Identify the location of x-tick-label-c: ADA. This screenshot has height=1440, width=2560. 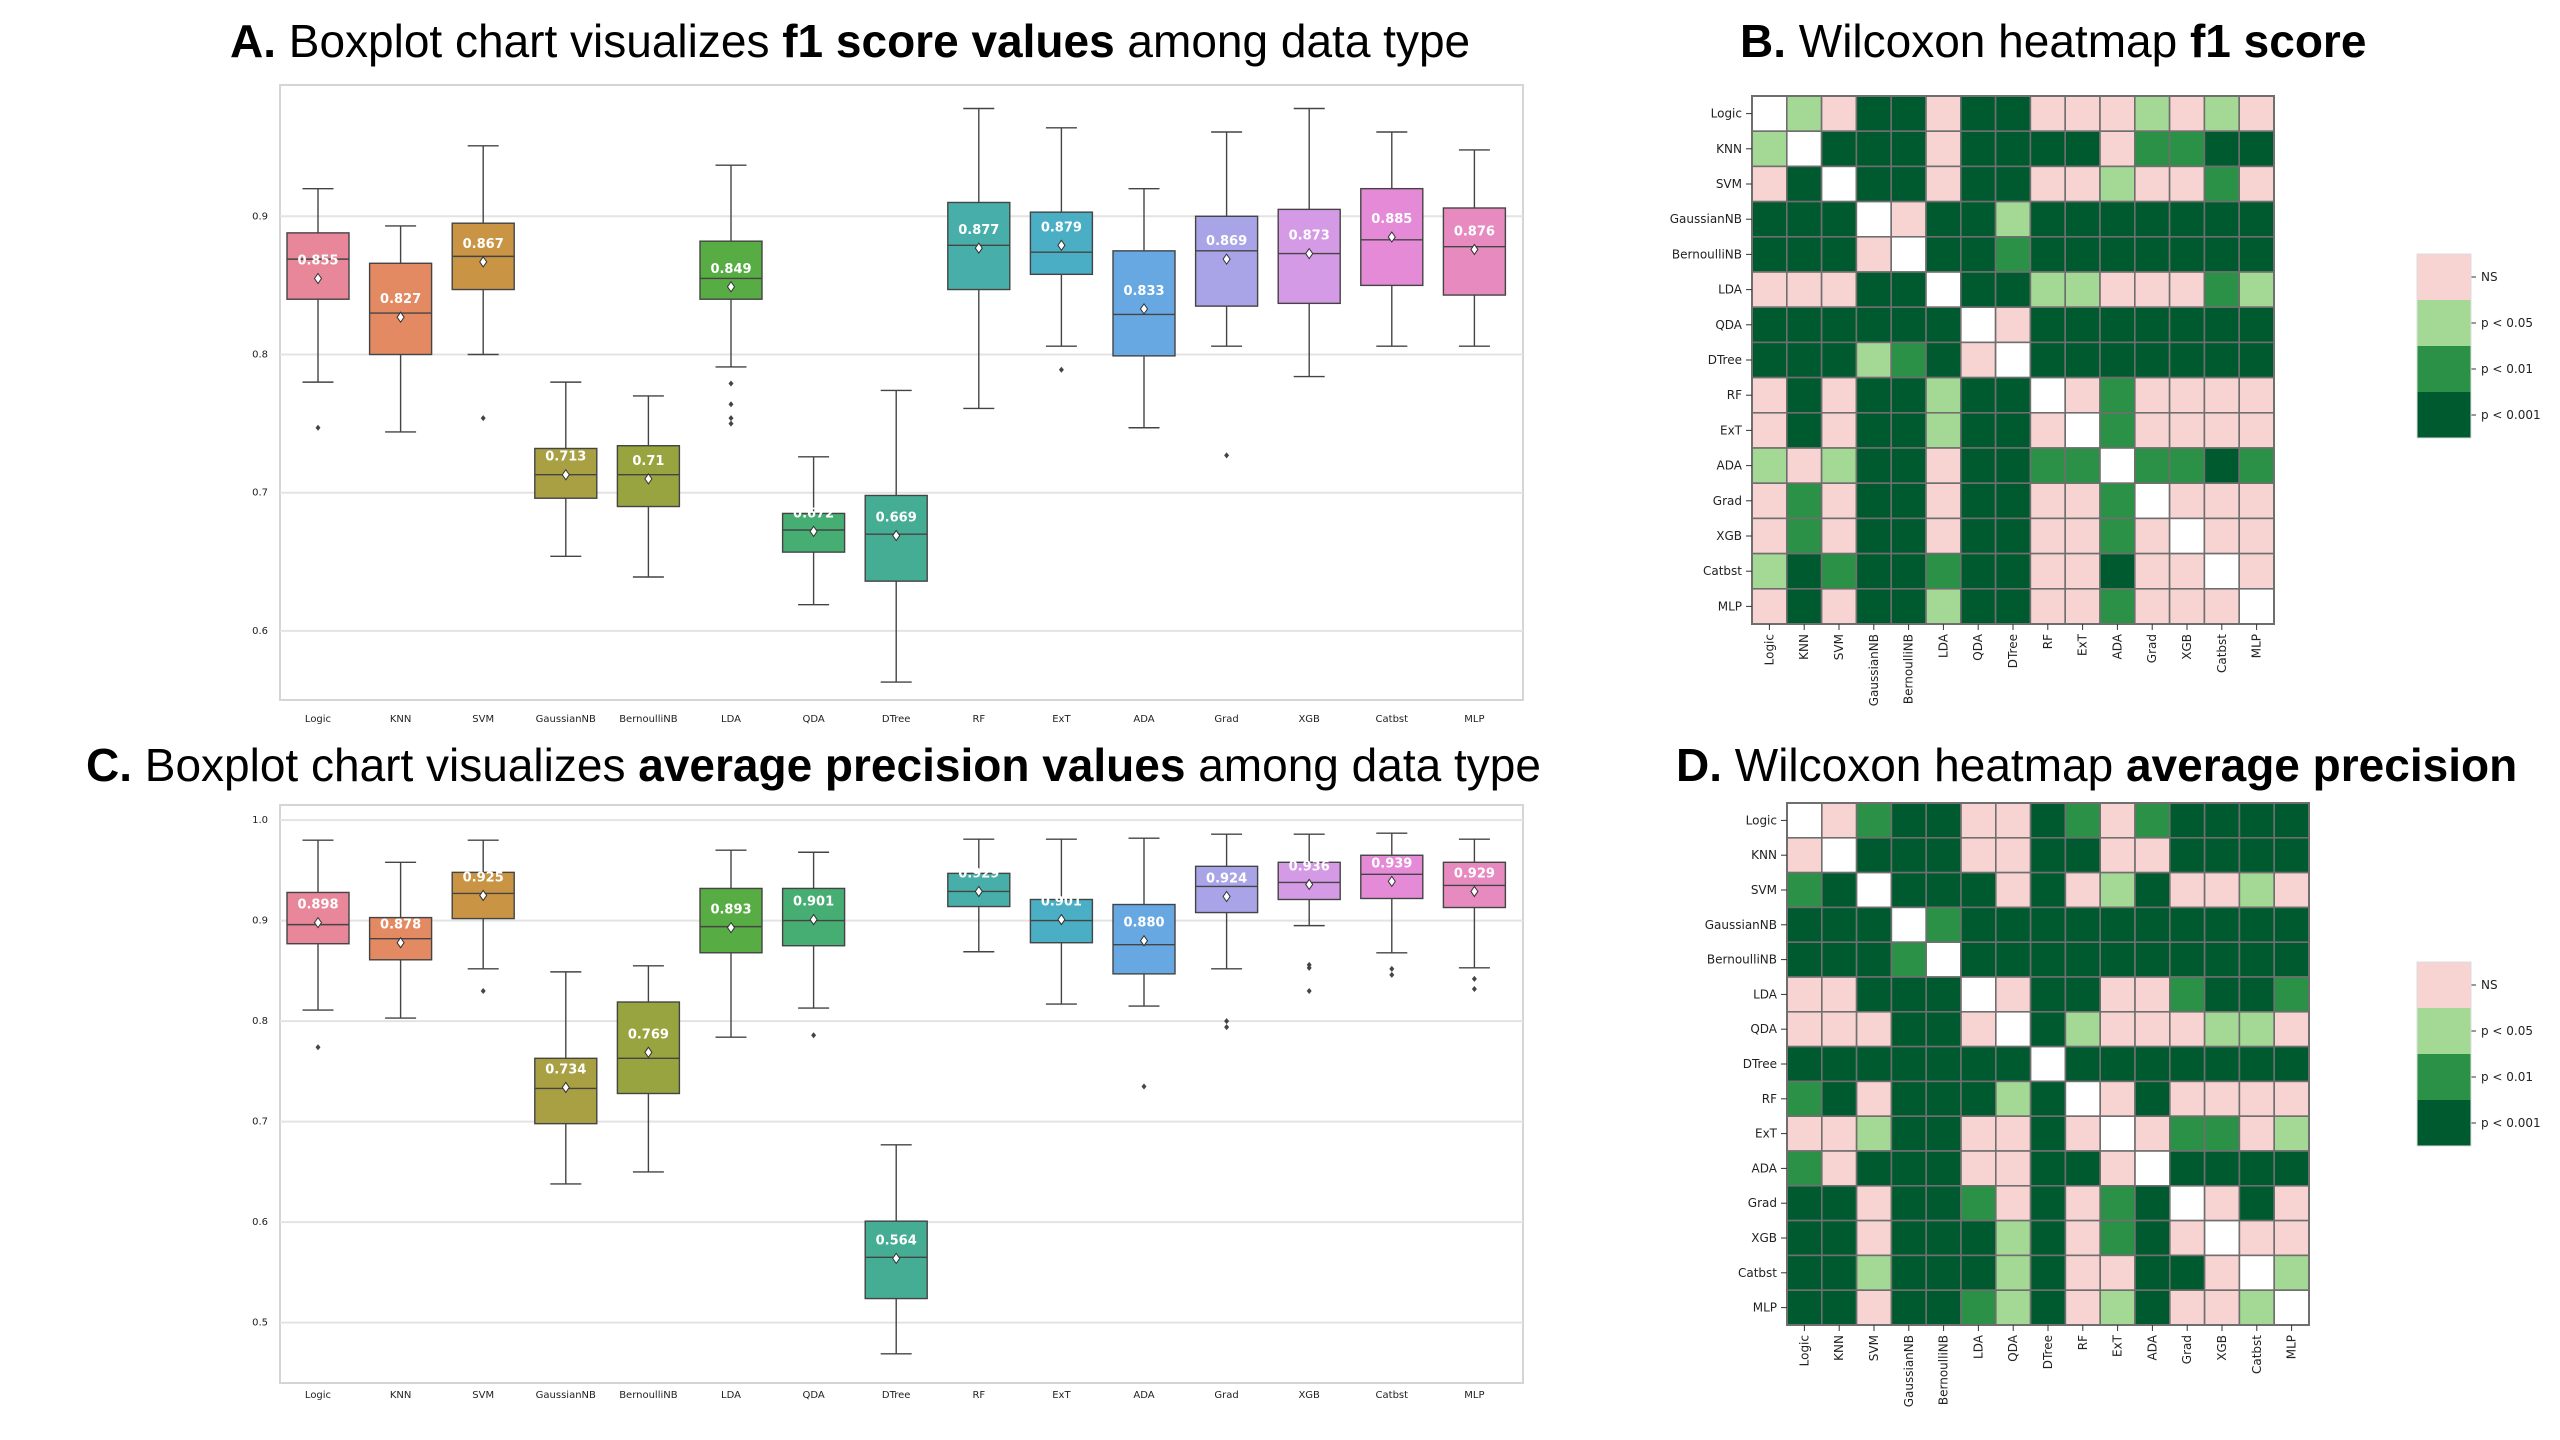
(1143, 1395).